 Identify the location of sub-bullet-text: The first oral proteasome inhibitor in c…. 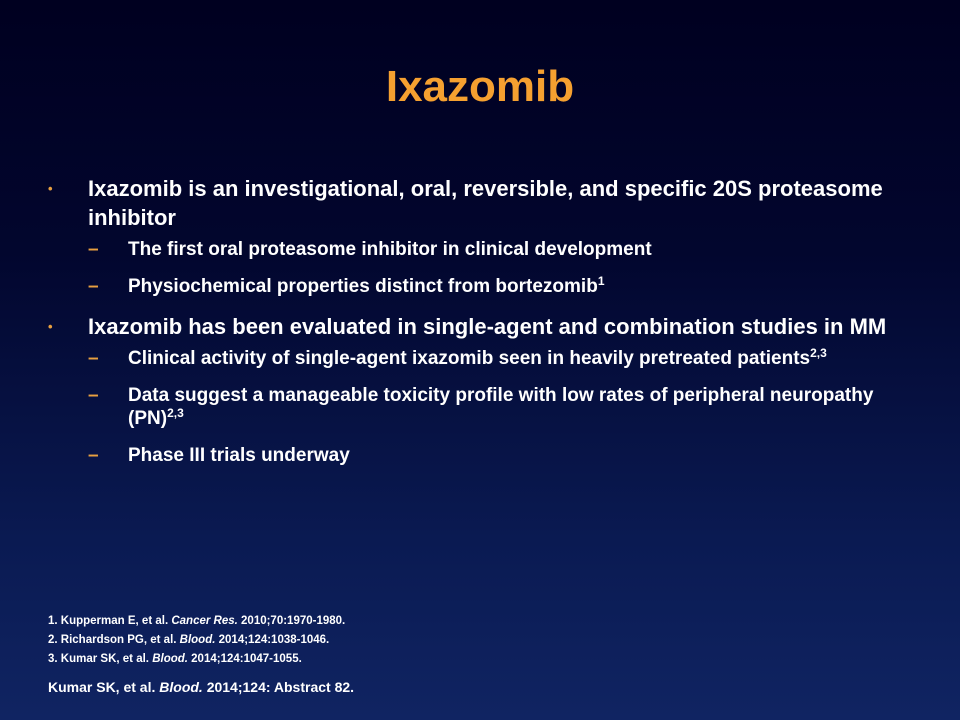
(390, 249).